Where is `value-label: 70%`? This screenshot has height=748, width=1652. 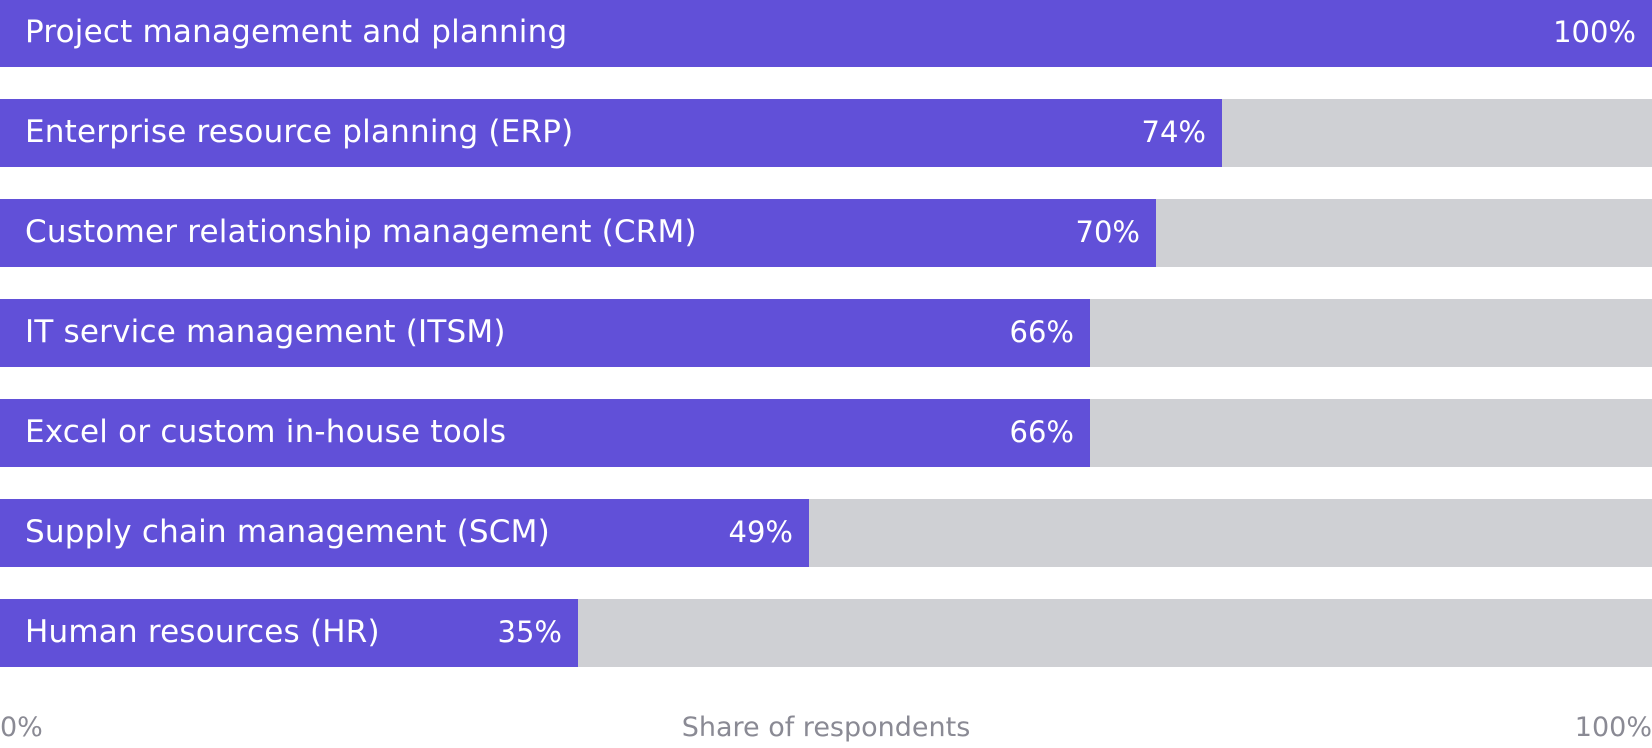
value-label: 70% is located at coordinates (1107, 232).